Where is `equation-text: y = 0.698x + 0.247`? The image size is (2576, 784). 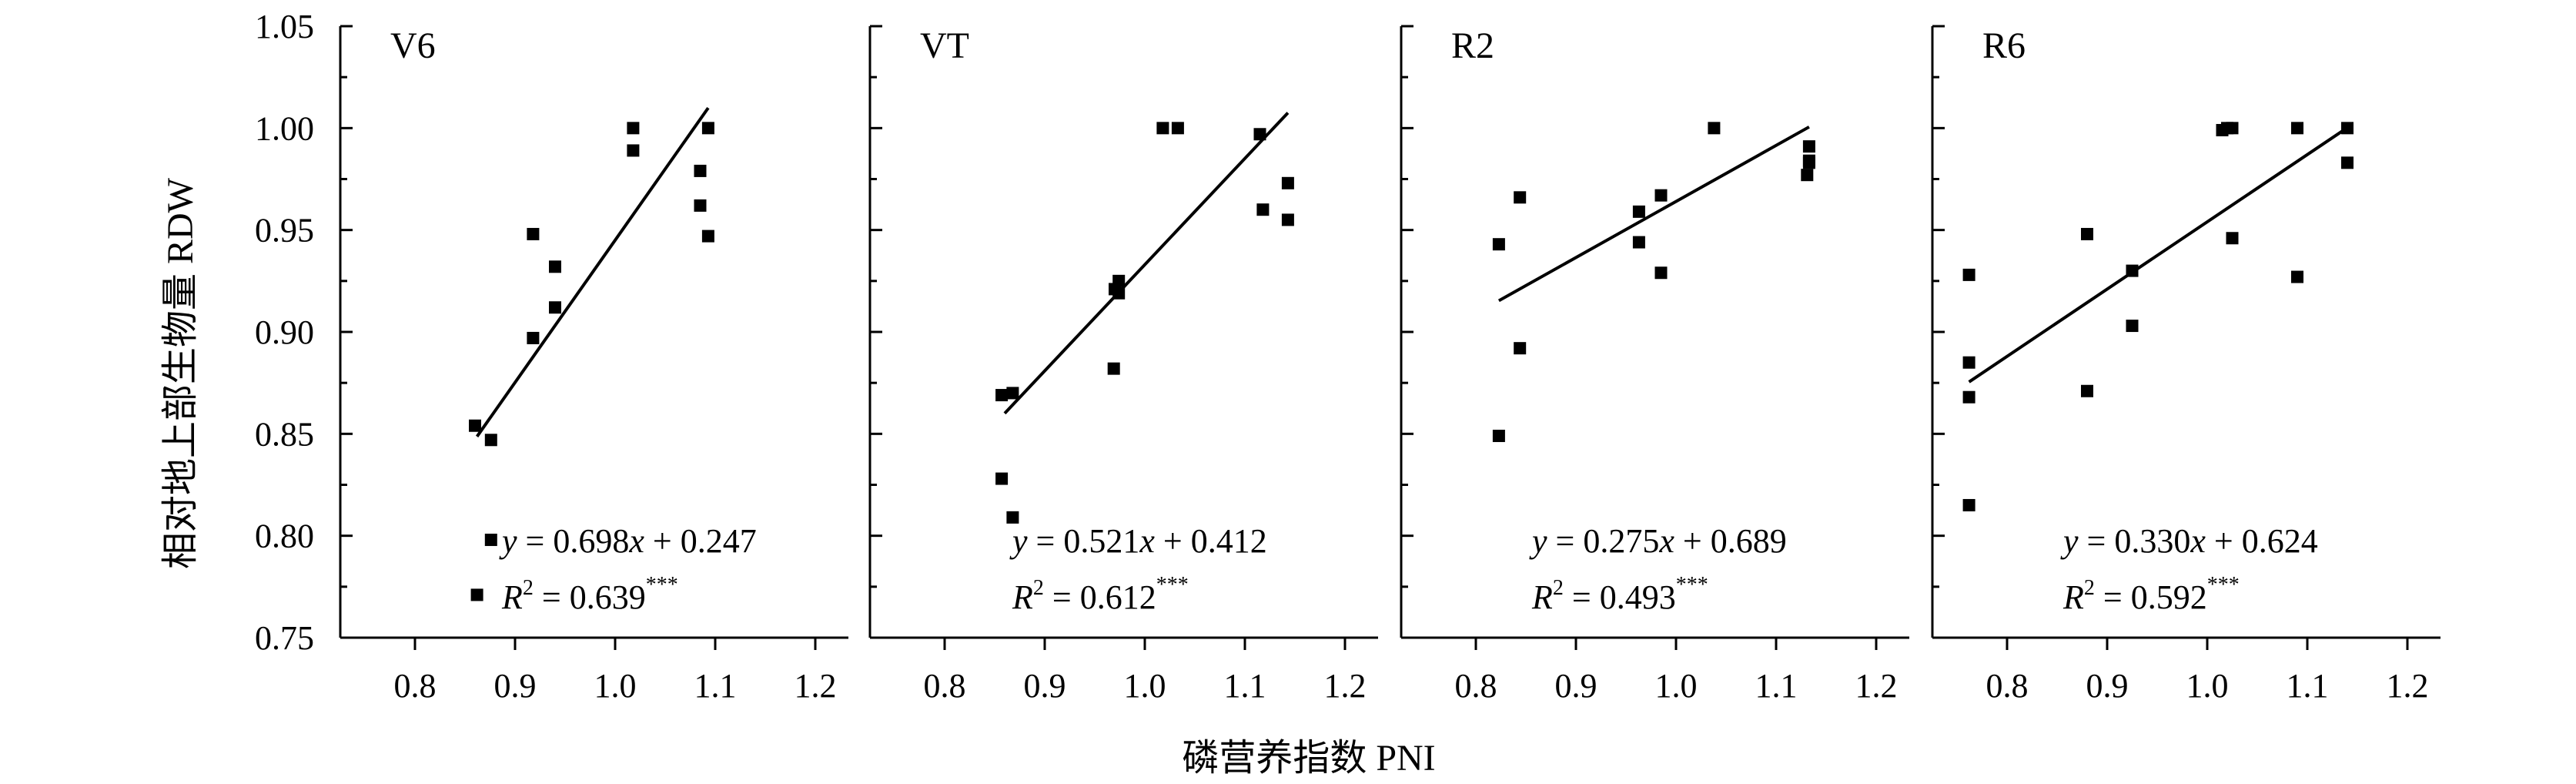
equation-text: y = 0.698x + 0.247 is located at coordinates (628, 541).